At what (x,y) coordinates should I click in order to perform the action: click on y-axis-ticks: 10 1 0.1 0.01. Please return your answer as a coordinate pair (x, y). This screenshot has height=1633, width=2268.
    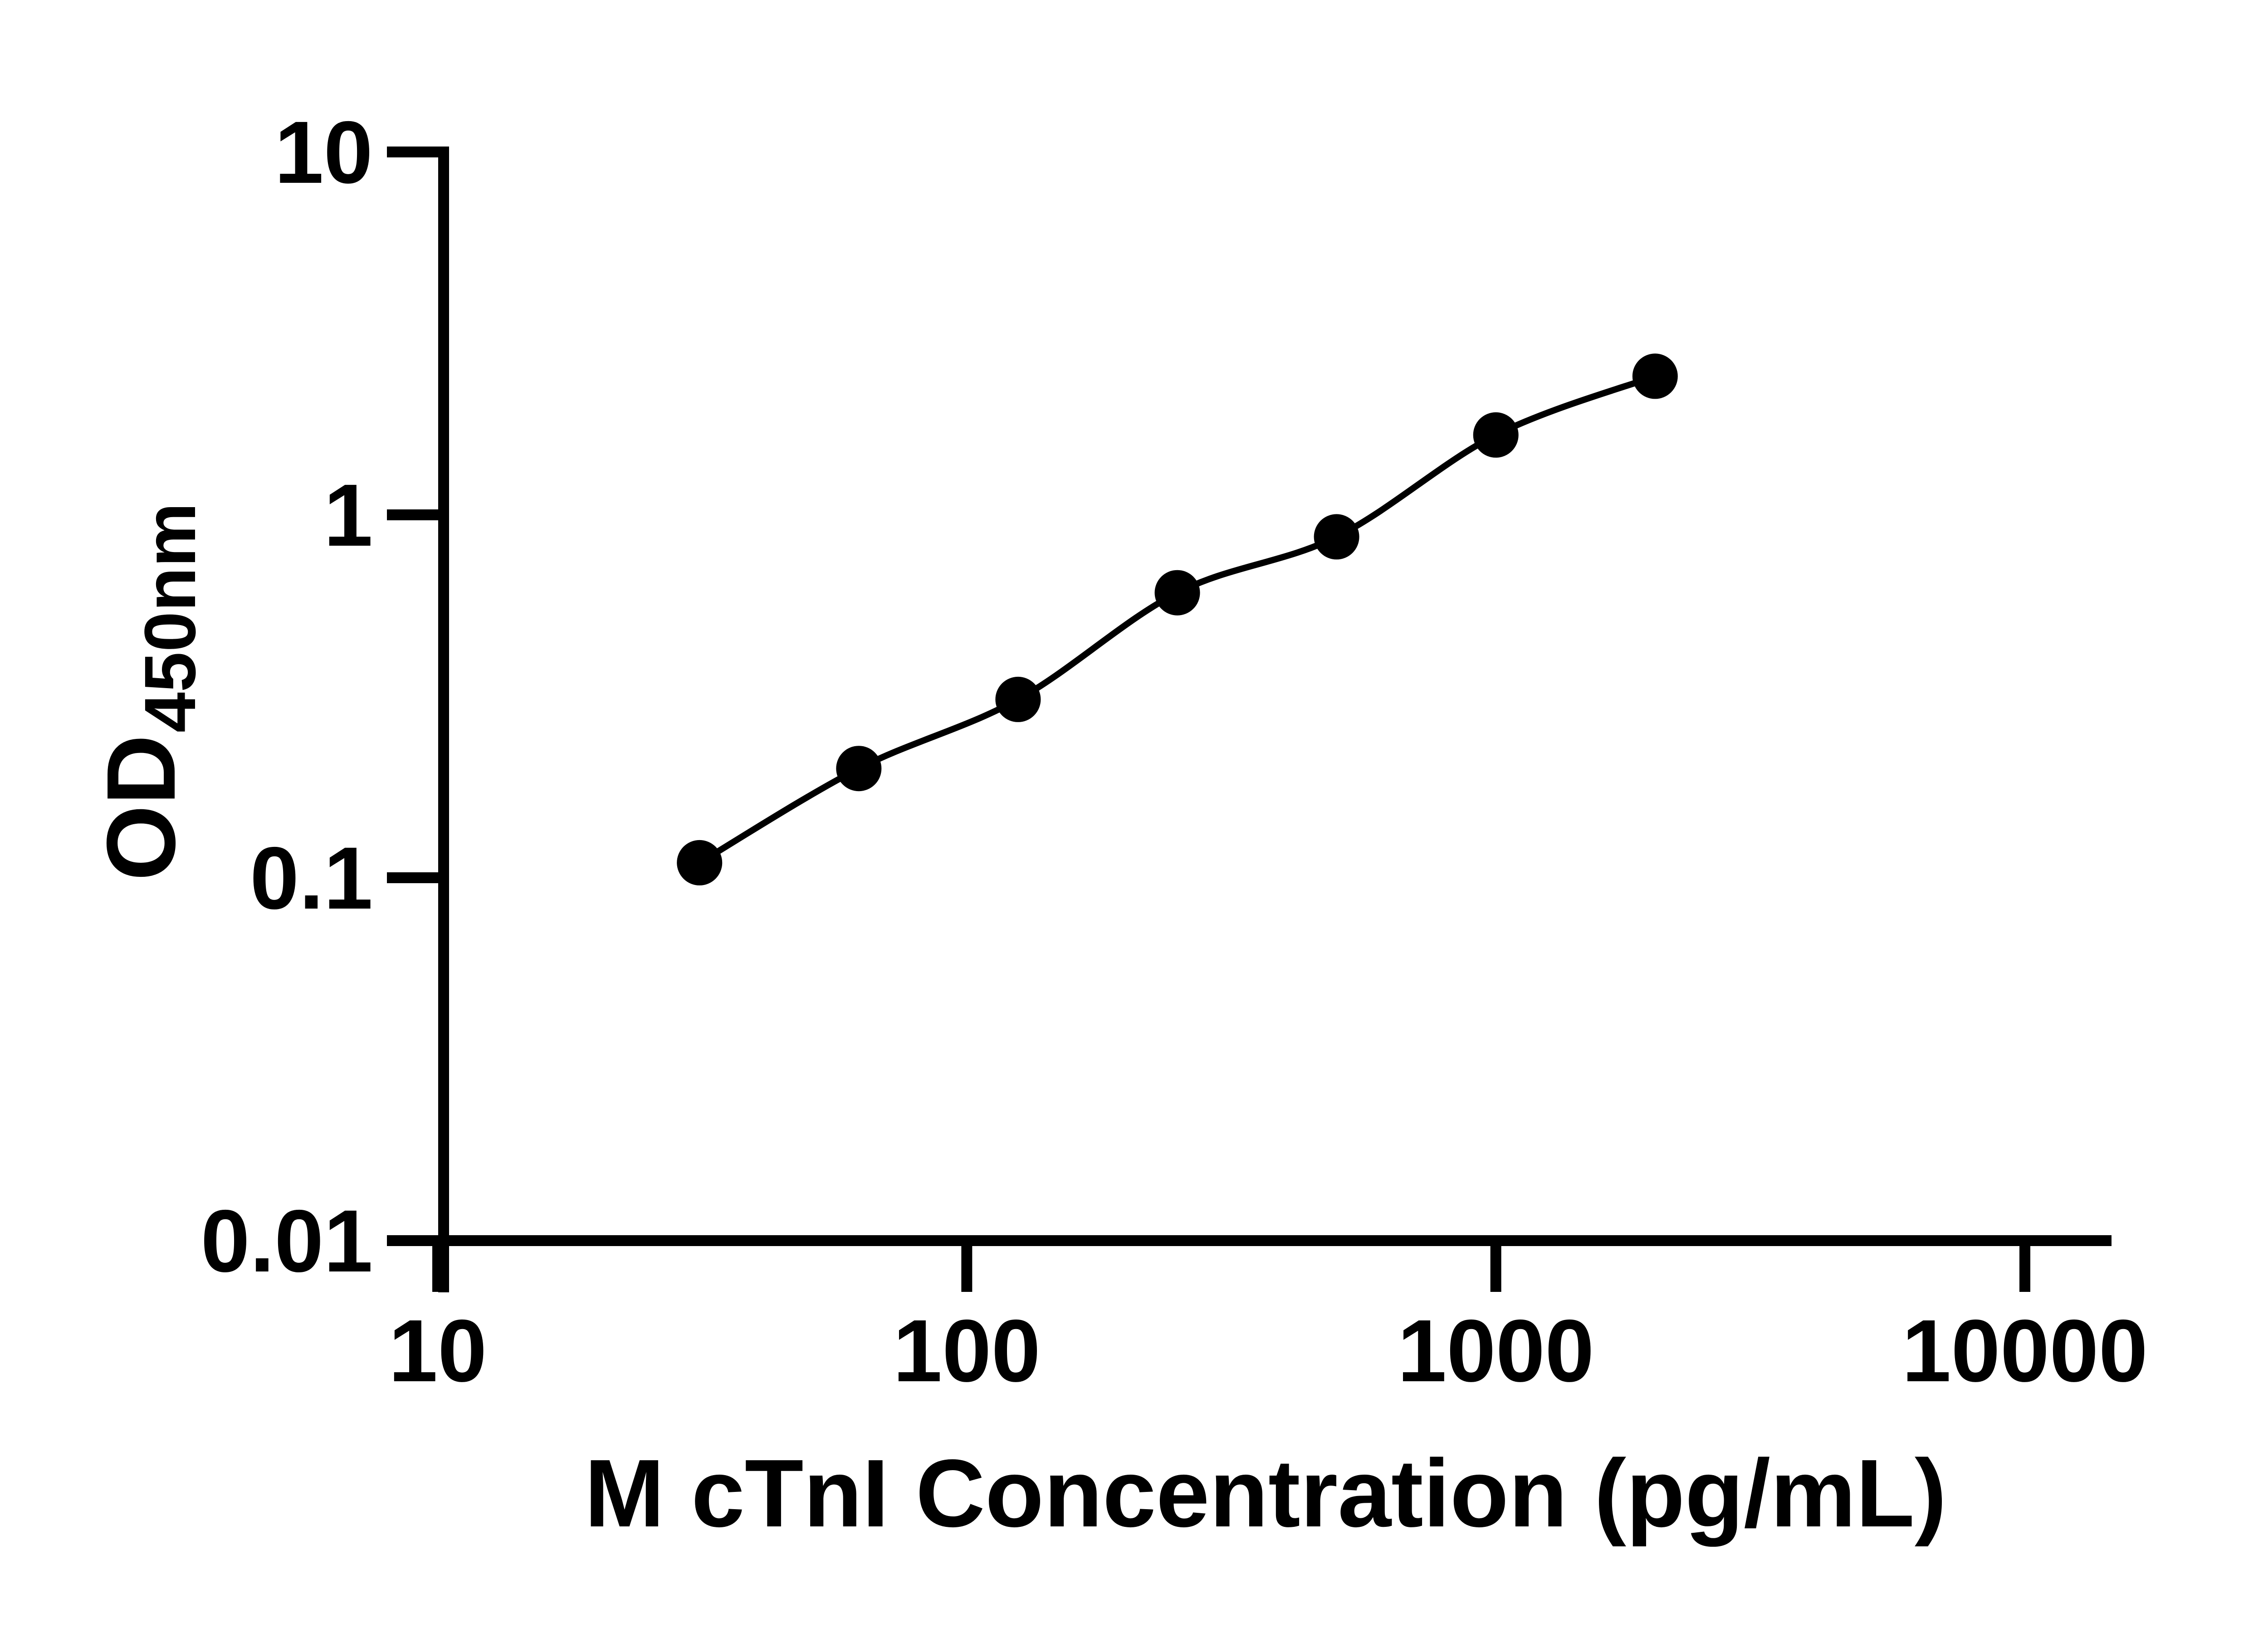
    Looking at the image, I should click on (322, 697).